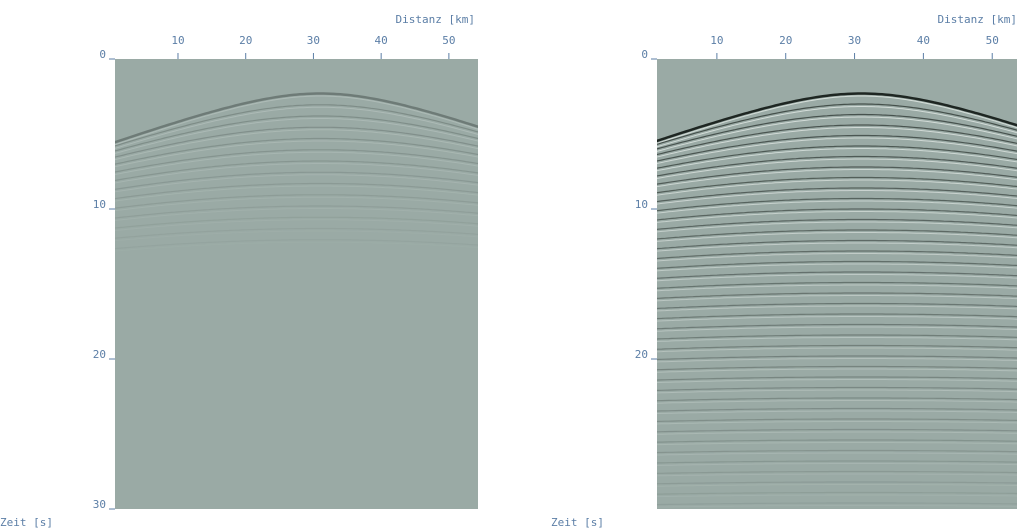  What do you see at coordinates (102, 54) in the screenshot?
I see `y-tick-label: 0` at bounding box center [102, 54].